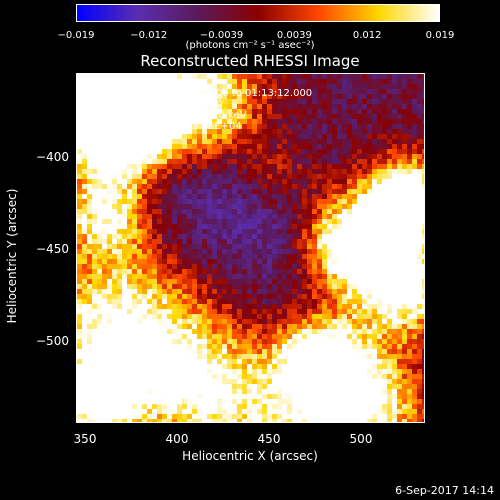 Image resolution: width=500 pixels, height=500 pixels. I want to click on y-axis-label: Heliocentric Y (arcsec), so click(12, 256).